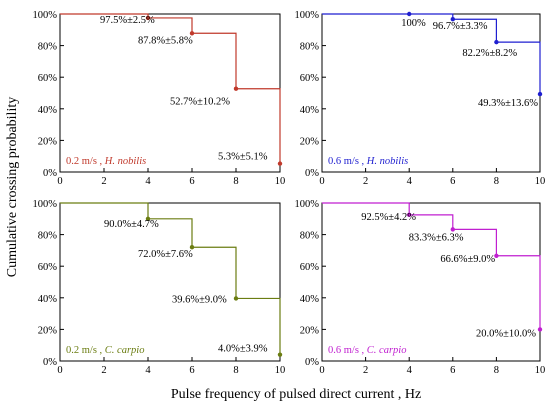  Describe the element at coordinates (199, 299) in the screenshot. I see `data-label: 39.6%±9.0%` at that location.